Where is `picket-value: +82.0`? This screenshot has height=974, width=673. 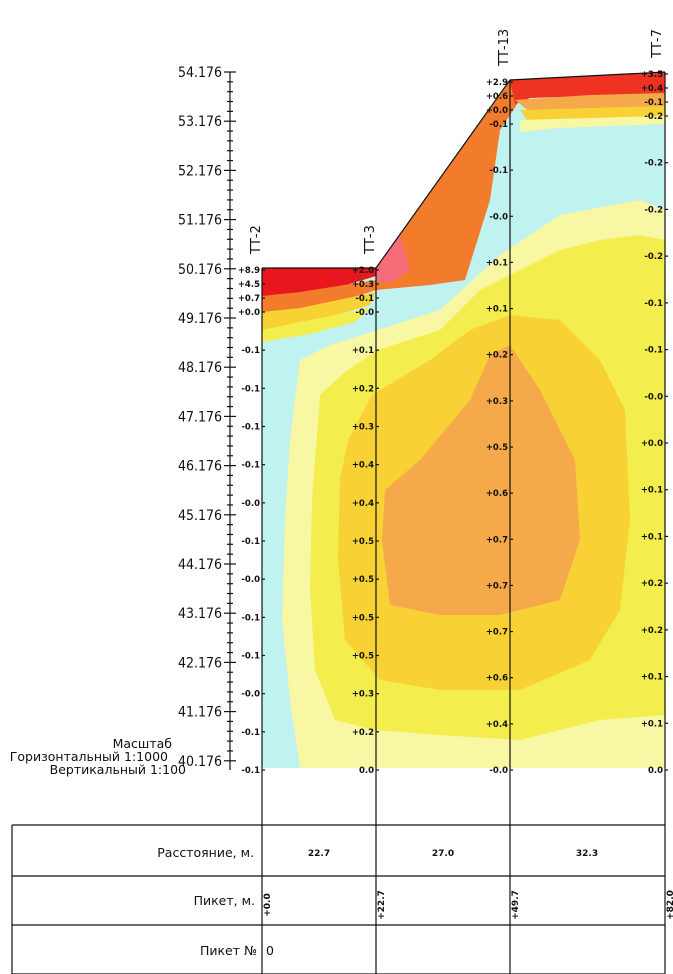 picket-value: +82.0 is located at coordinates (669, 905).